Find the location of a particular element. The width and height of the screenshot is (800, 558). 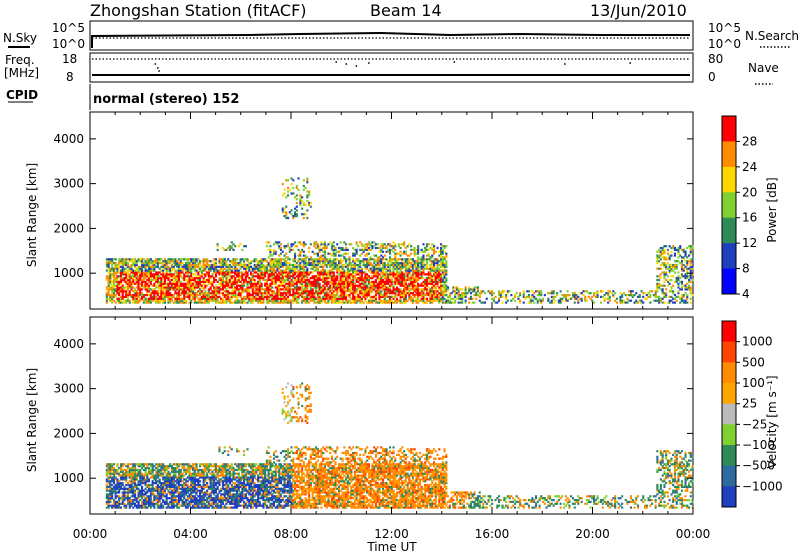

y-tick-label: 1000 is located at coordinates (68, 273).